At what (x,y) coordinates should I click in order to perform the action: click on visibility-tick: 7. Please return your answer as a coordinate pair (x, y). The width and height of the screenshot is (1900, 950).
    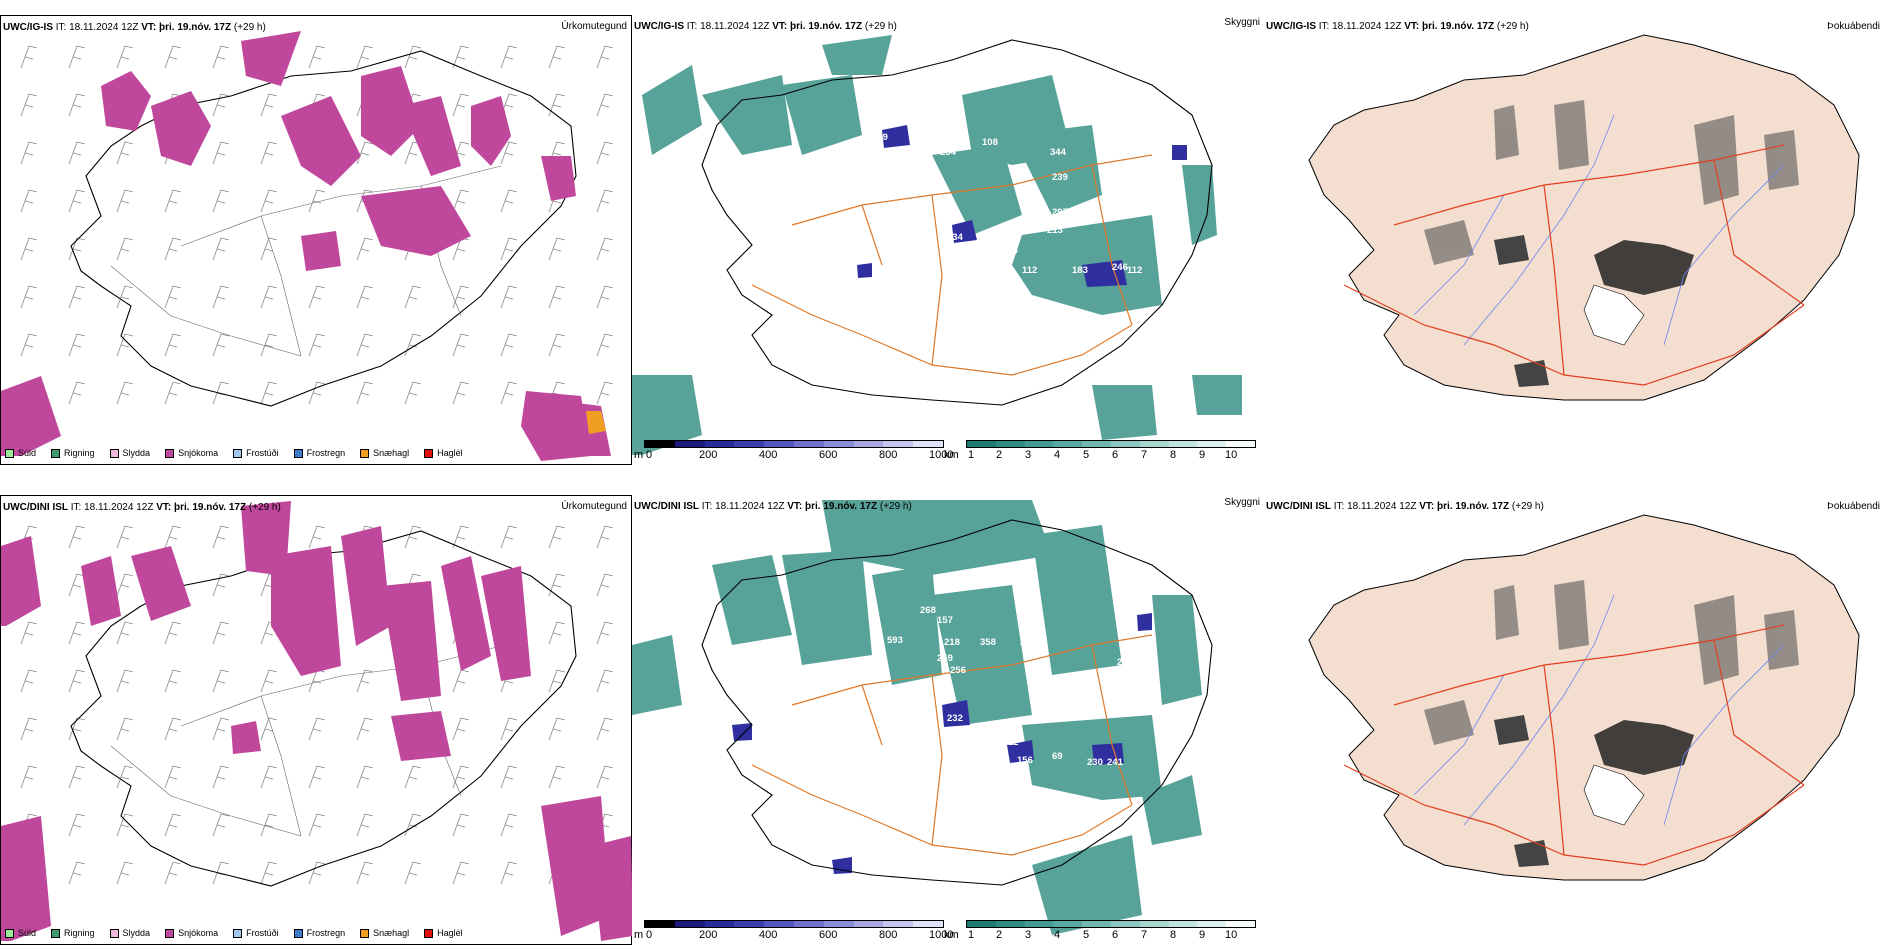
    Looking at the image, I should click on (1144, 935).